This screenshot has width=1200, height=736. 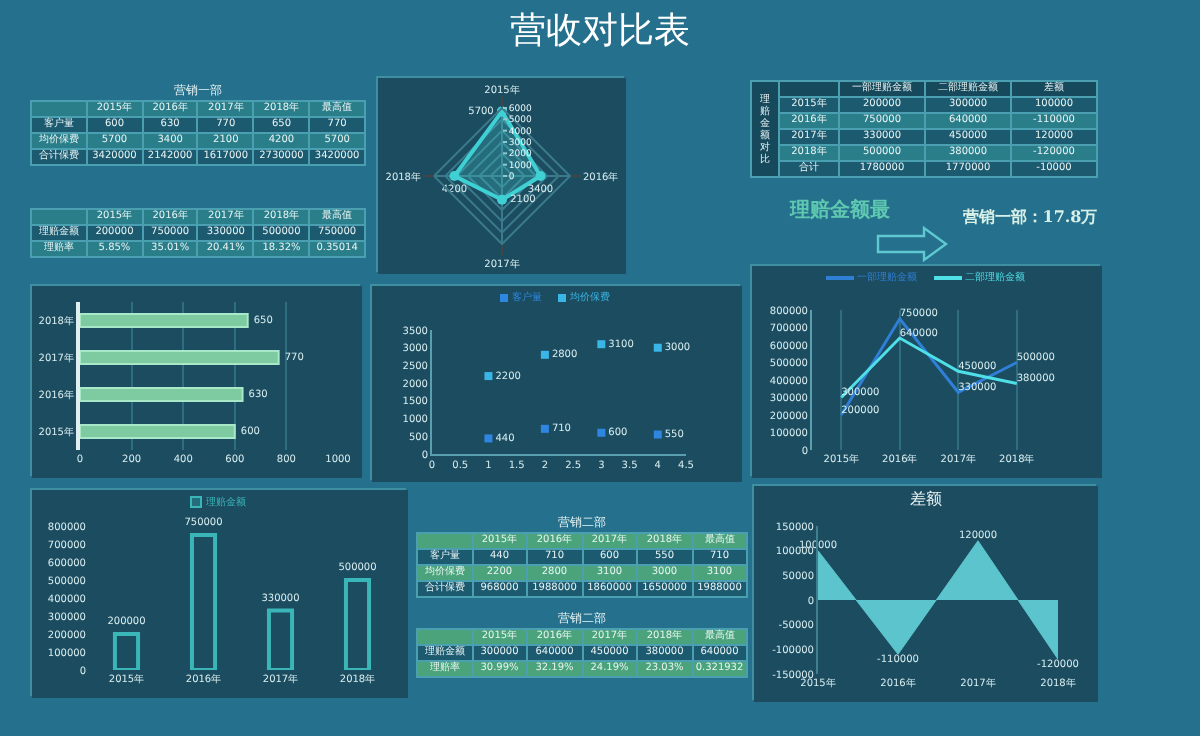 I want to click on text: 营销一部：17.8万, so click(x=1030, y=216).